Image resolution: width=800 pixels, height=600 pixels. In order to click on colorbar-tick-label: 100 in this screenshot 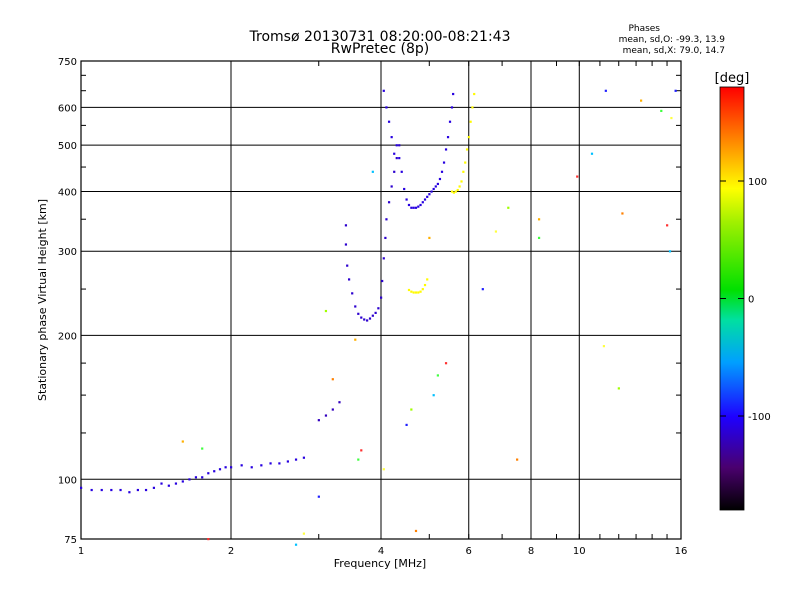, I will do `click(757, 182)`.